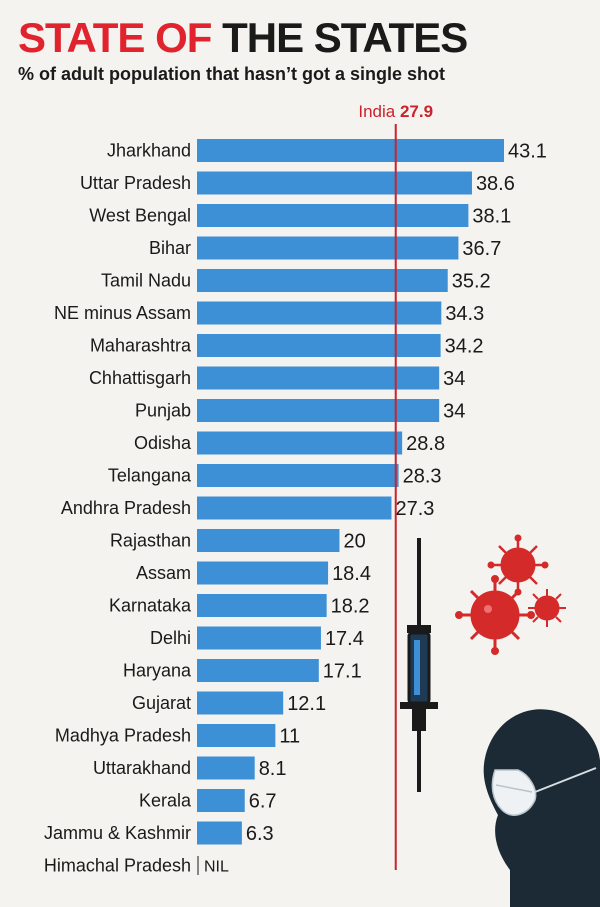 Image resolution: width=600 pixels, height=907 pixels. Describe the element at coordinates (354, 542) in the screenshot. I see `value-label: 20` at that location.